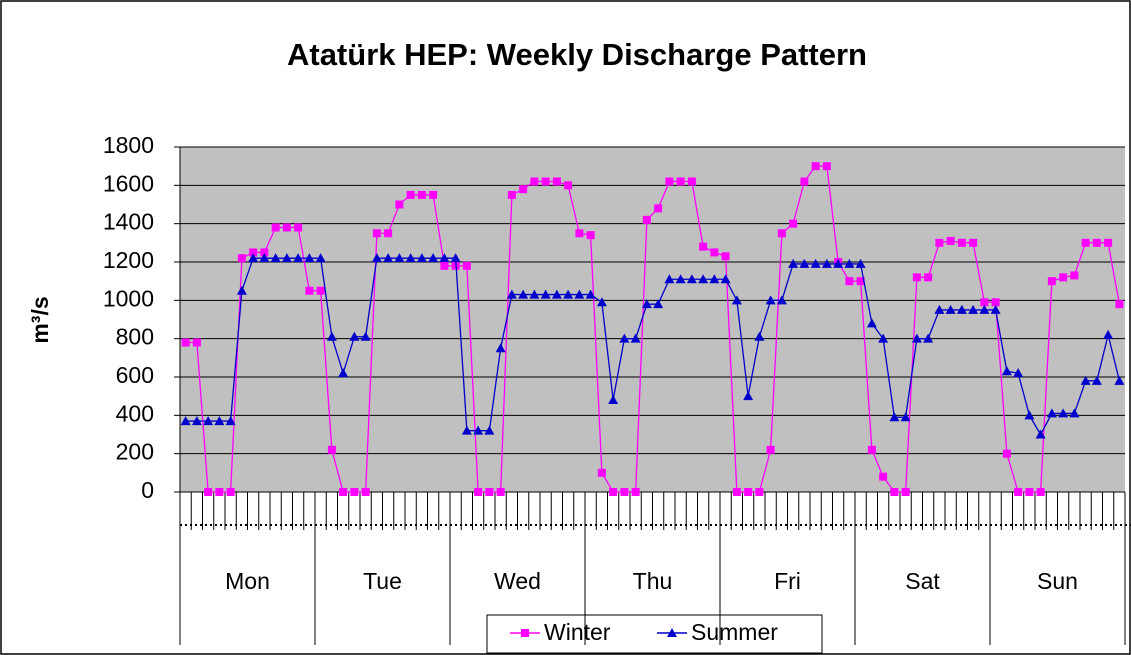 The width and height of the screenshot is (1131, 655). I want to click on y-tick-label: 1600, so click(128, 183).